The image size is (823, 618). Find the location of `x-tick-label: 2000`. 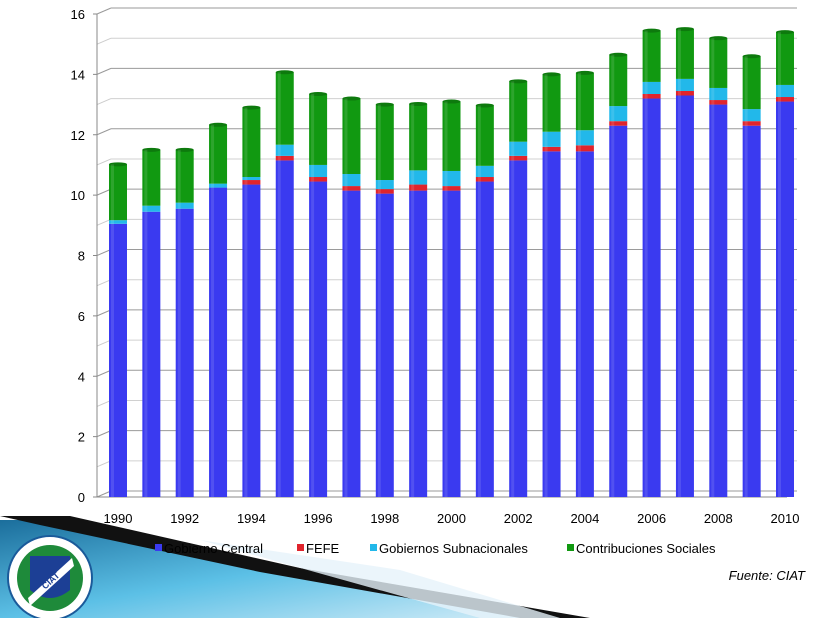

x-tick-label: 2000 is located at coordinates (451, 518).